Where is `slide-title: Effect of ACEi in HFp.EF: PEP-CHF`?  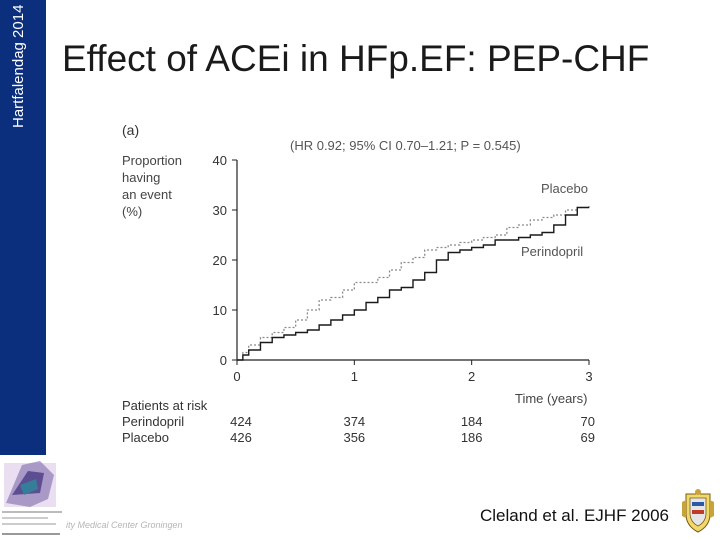
slide-title: Effect of ACEi in HFp.EF: PEP-CHF is located at coordinates (356, 58).